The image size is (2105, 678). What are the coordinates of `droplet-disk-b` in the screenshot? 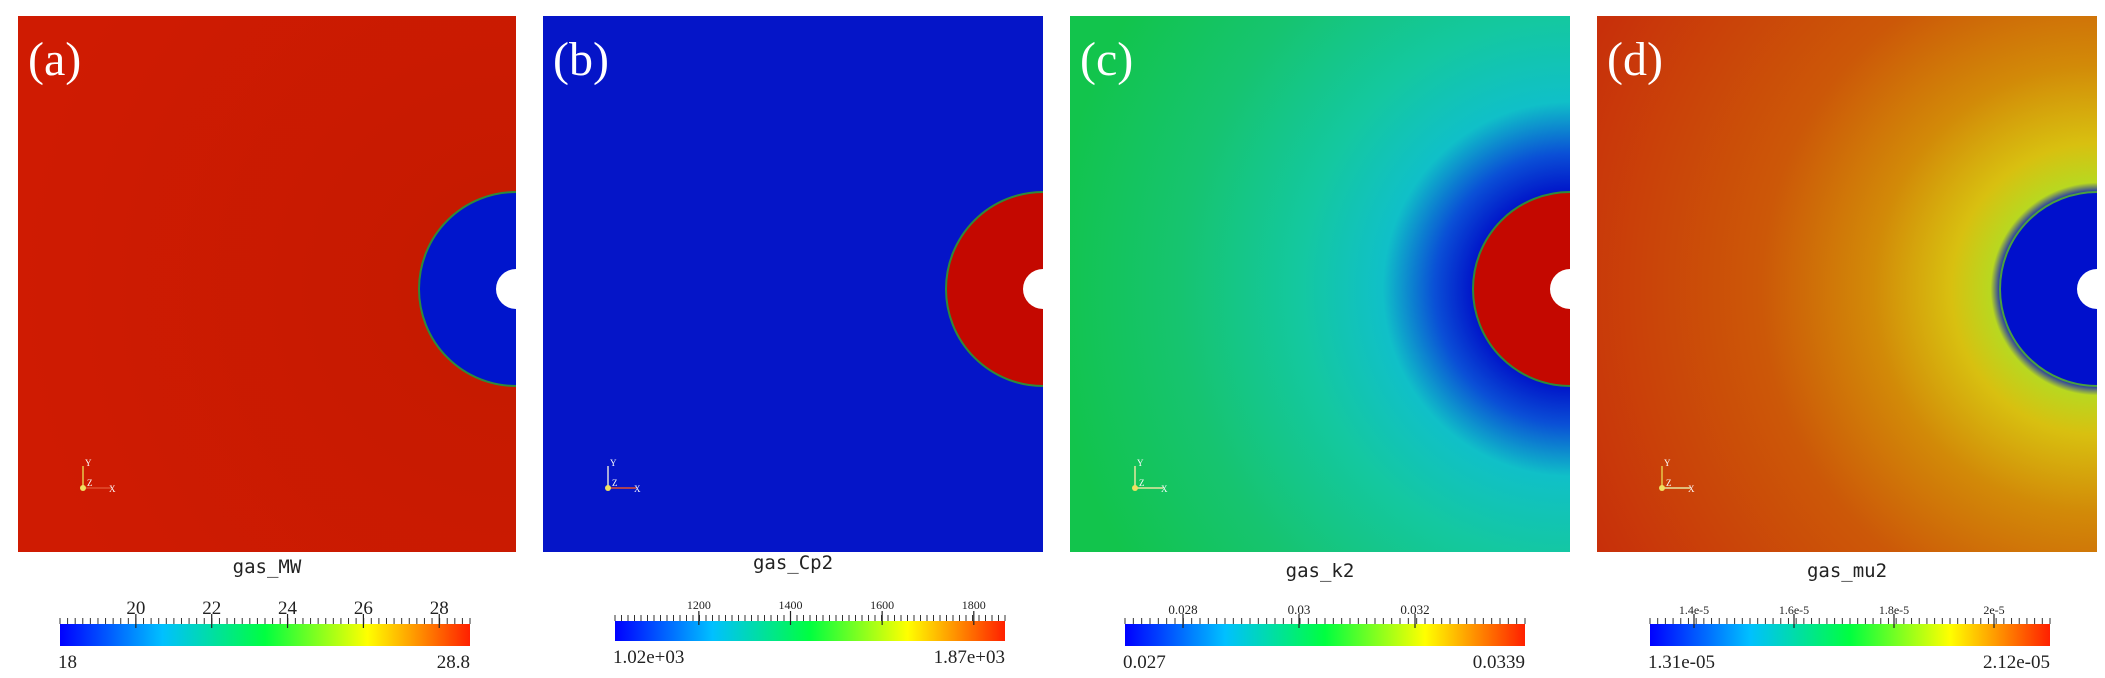 It's located at (994, 289).